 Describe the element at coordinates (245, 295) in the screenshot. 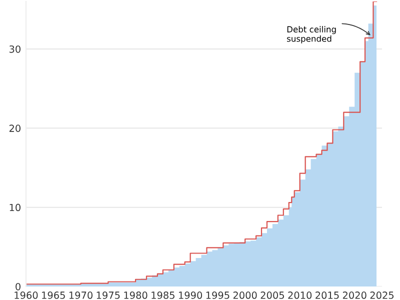

I see `x-tick-label: 2000` at that location.